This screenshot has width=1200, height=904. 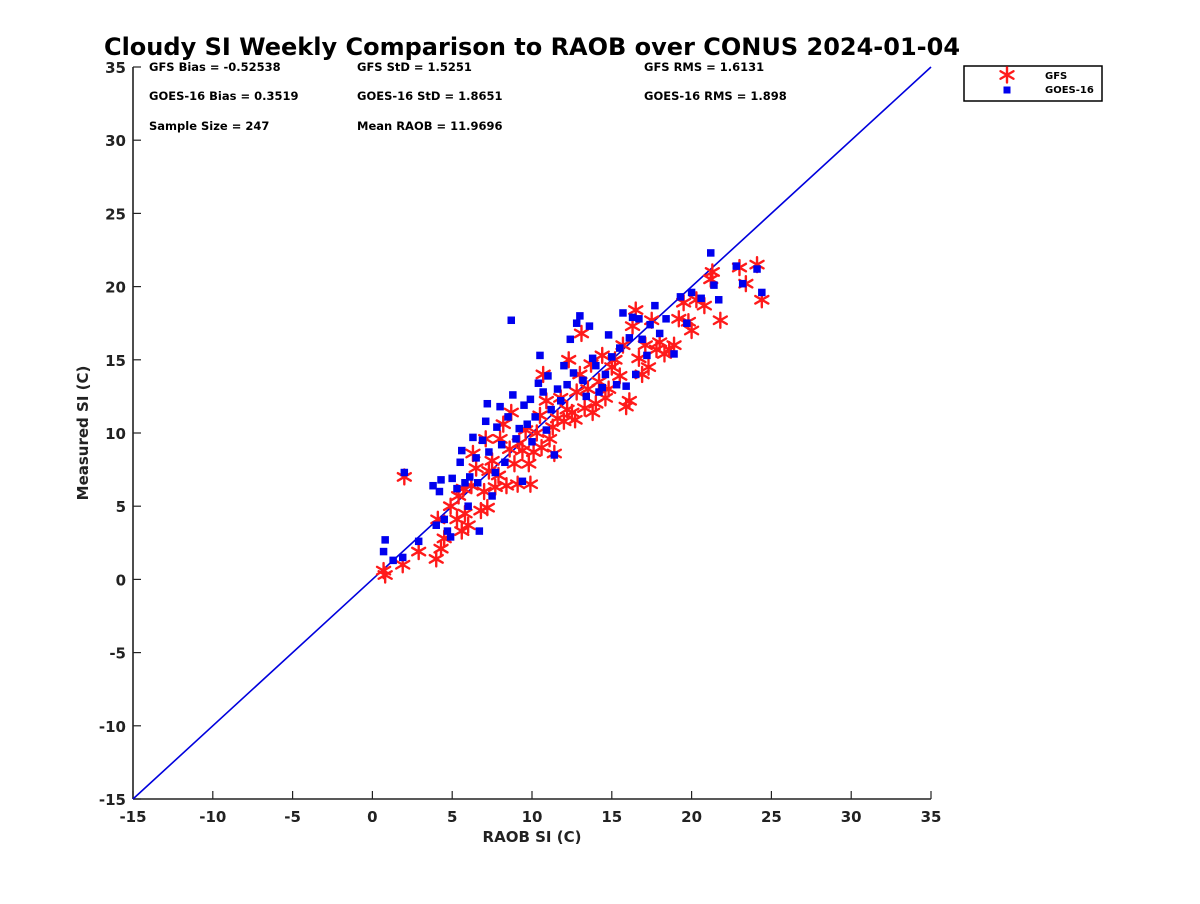 I want to click on legend-label-gfs: GFS, so click(x=1056, y=76).